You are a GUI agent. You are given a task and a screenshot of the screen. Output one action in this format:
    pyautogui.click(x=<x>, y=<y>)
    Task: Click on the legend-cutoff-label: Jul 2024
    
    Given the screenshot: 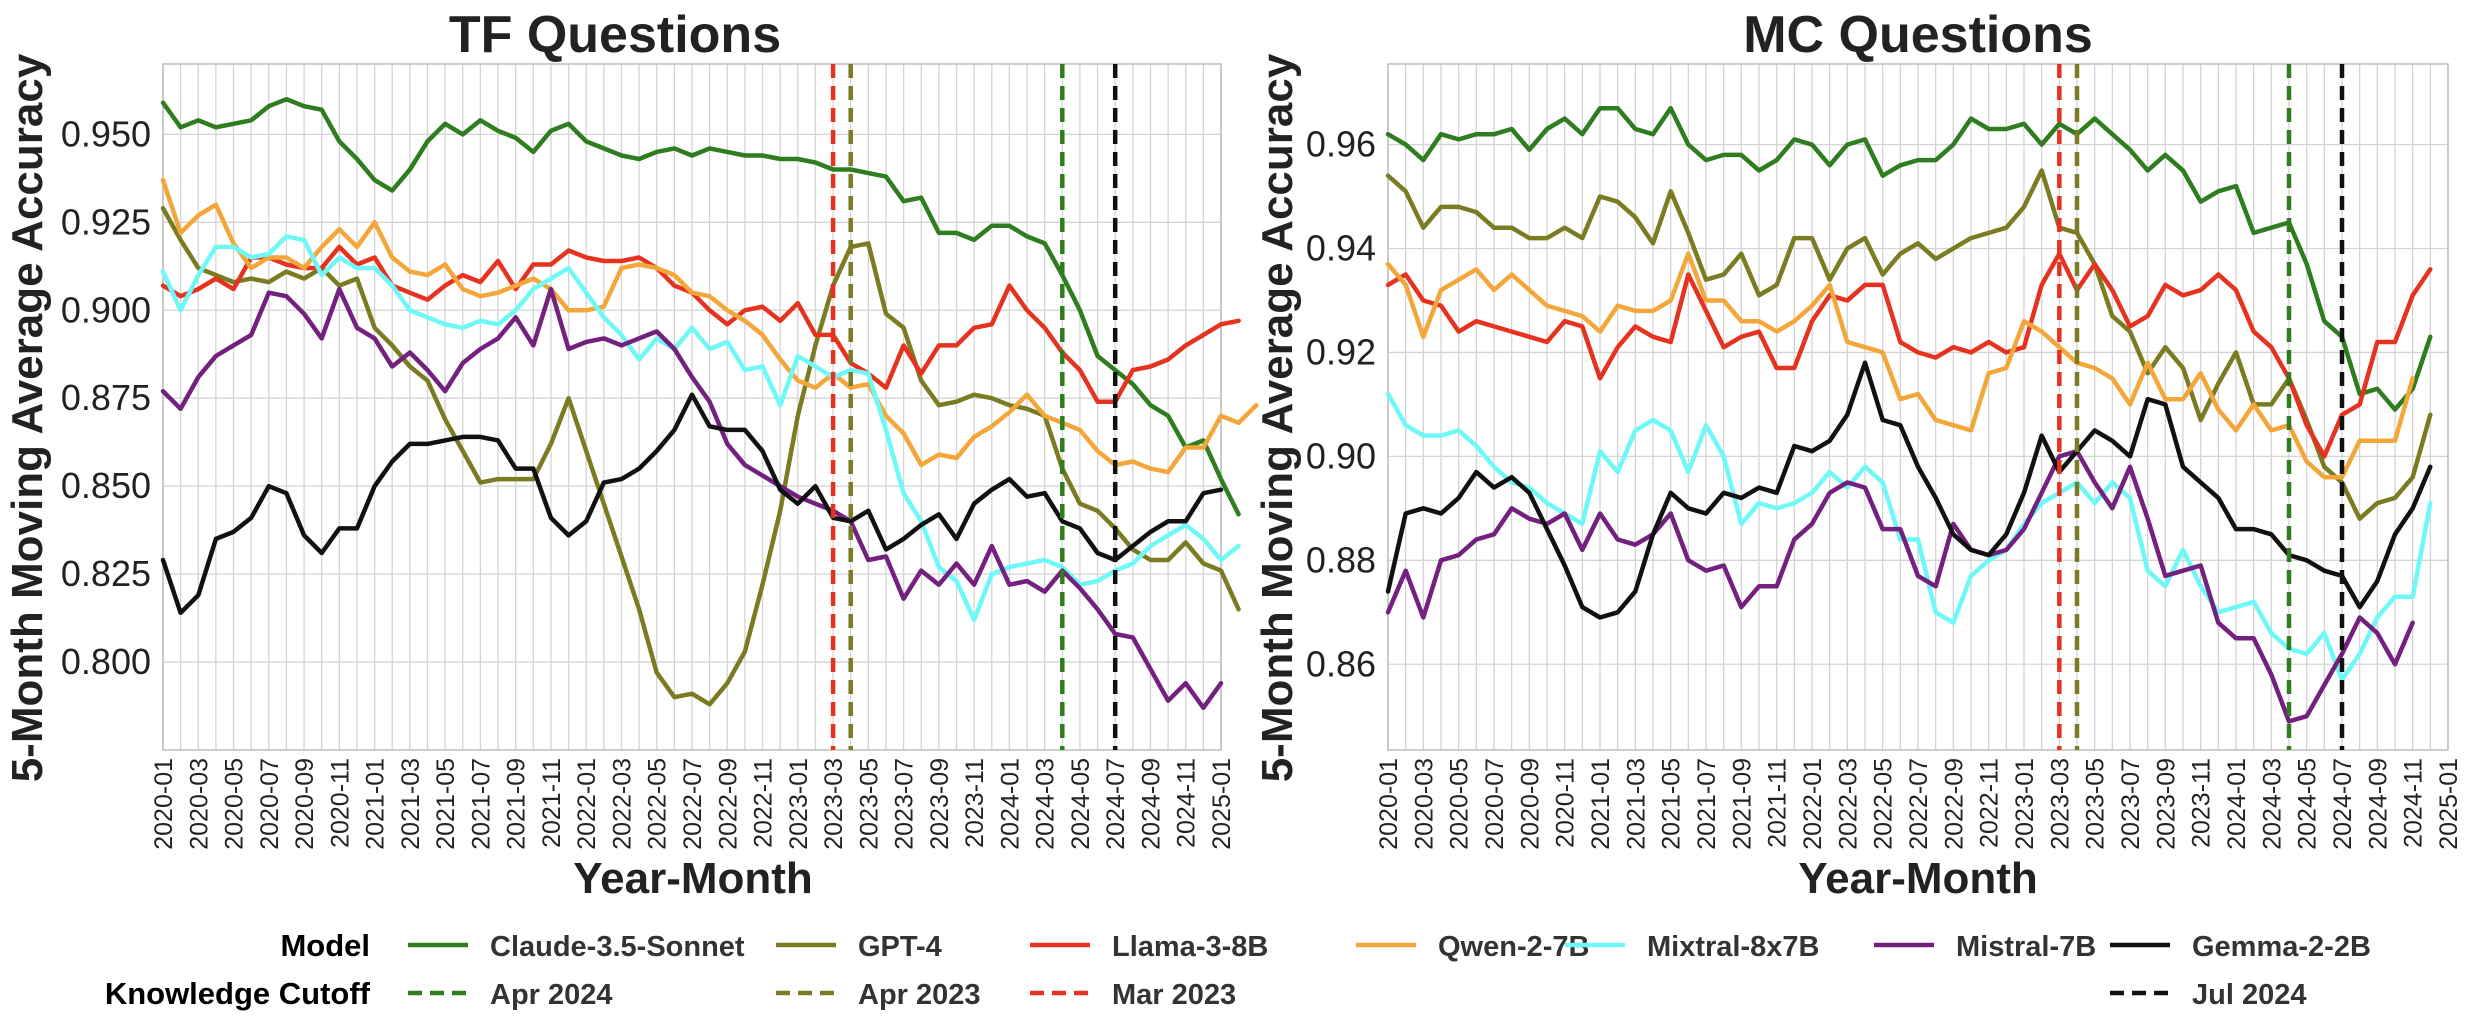 What is the action you would take?
    pyautogui.click(x=2249, y=995)
    